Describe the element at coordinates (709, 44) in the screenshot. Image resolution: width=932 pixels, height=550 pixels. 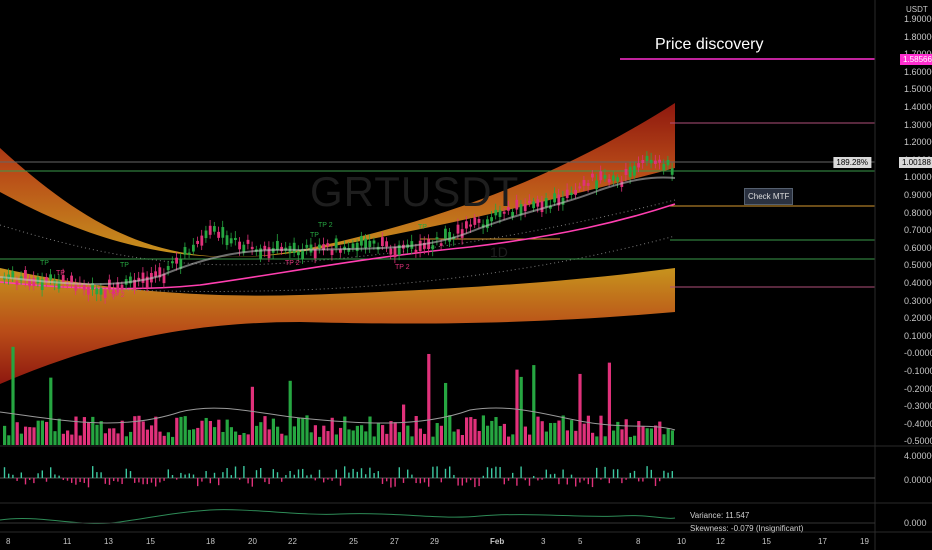
I see `price-discovery-annotation: Price discovery` at that location.